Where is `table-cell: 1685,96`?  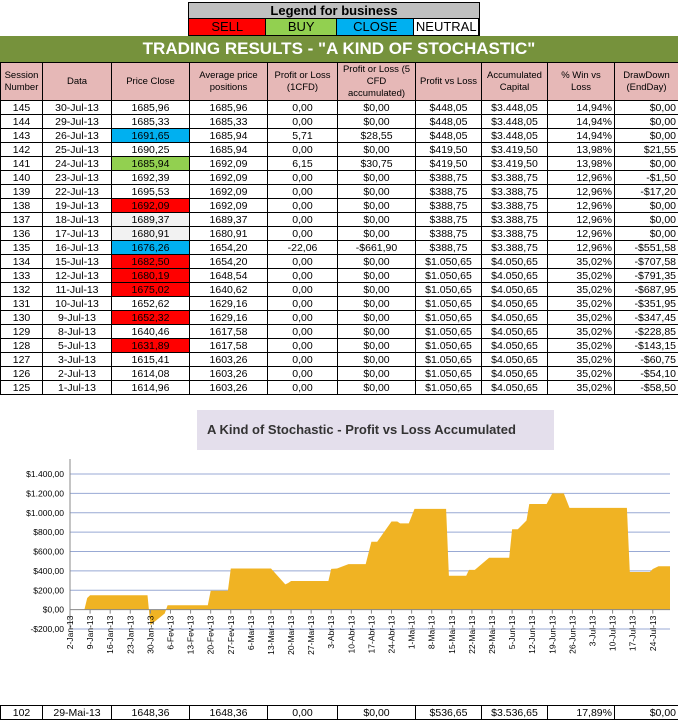 table-cell: 1685,96 is located at coordinates (150, 107).